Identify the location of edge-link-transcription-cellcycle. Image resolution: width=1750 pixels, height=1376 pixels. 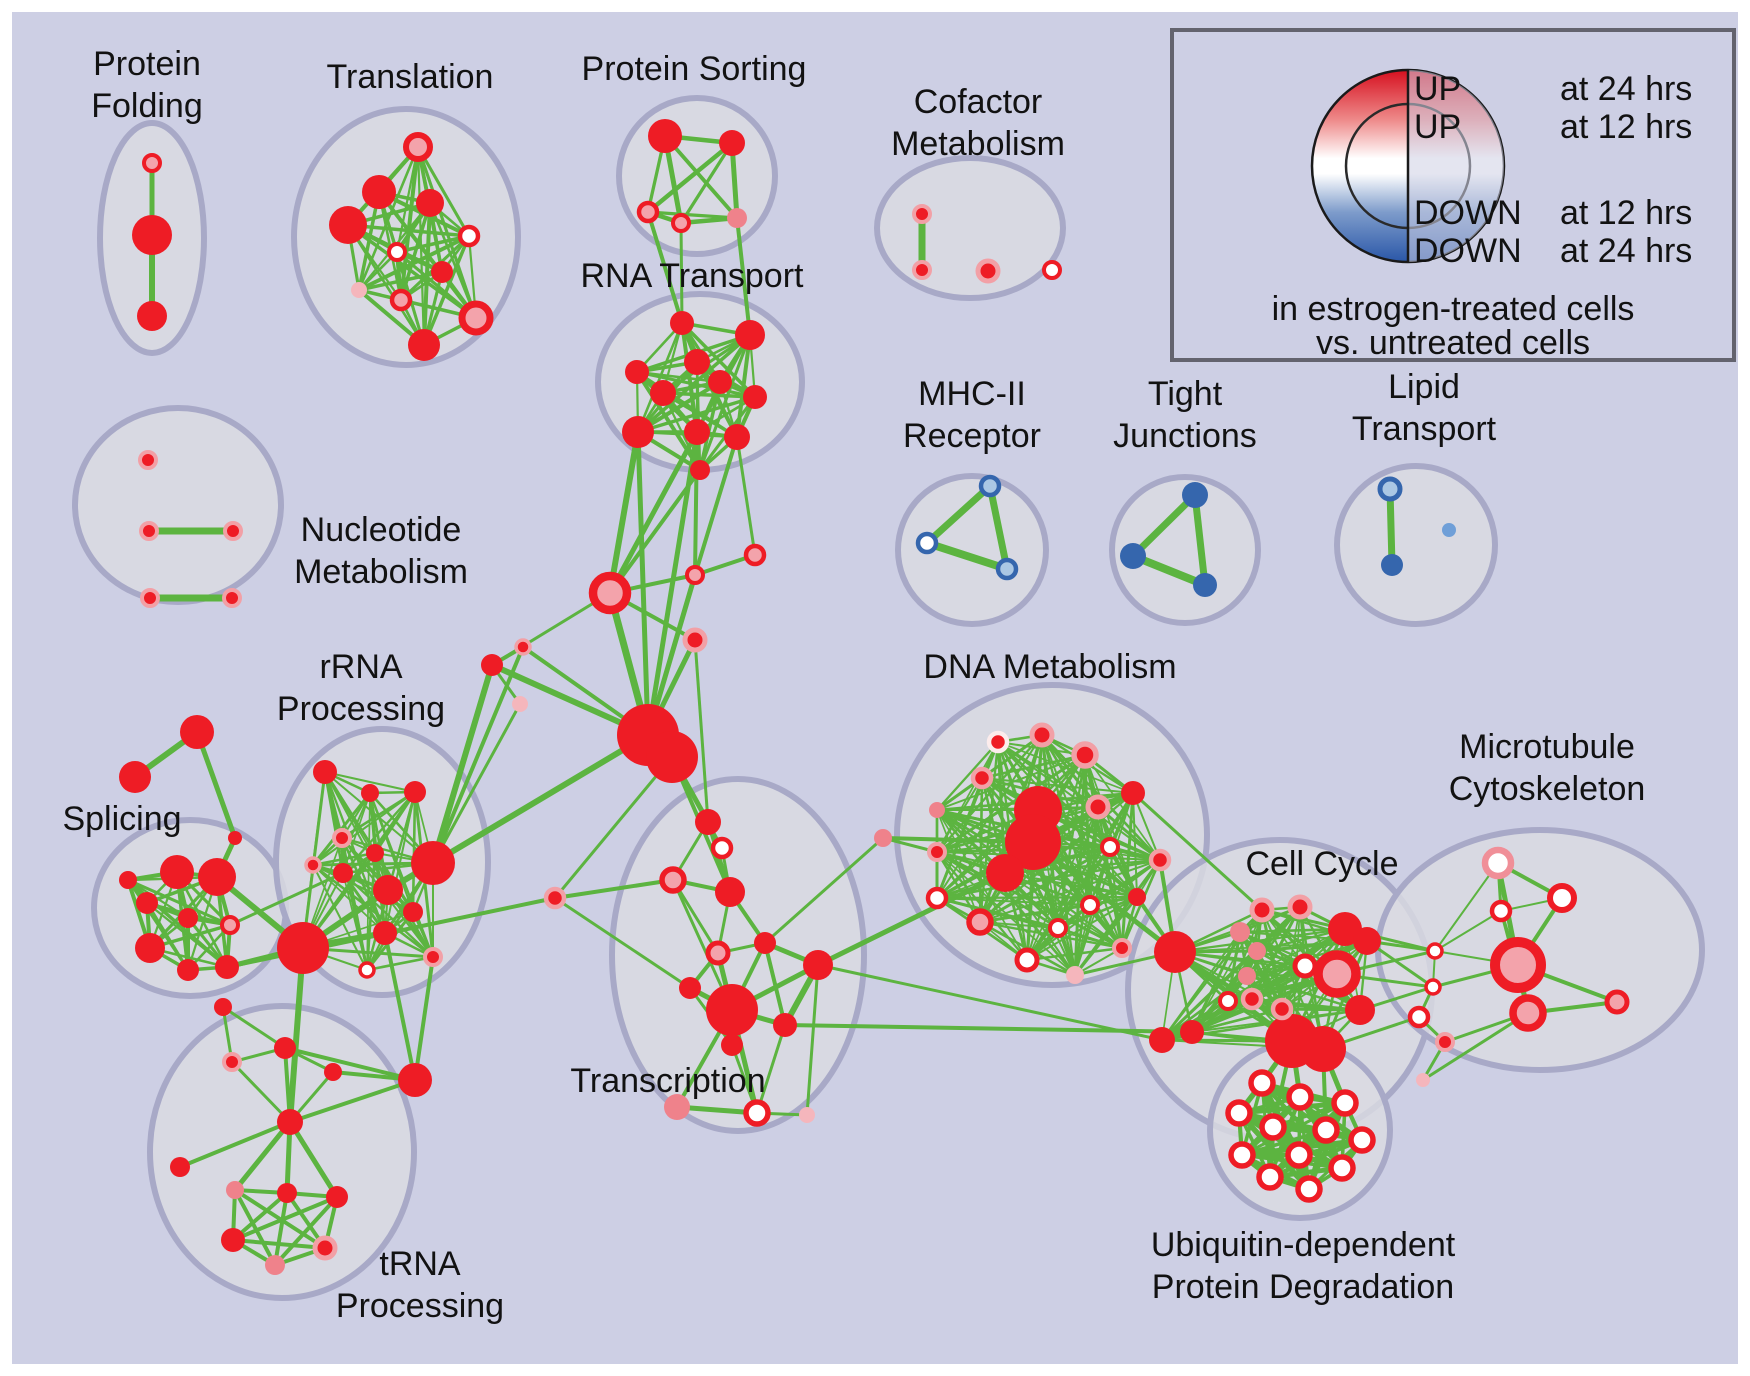
(990, 1002).